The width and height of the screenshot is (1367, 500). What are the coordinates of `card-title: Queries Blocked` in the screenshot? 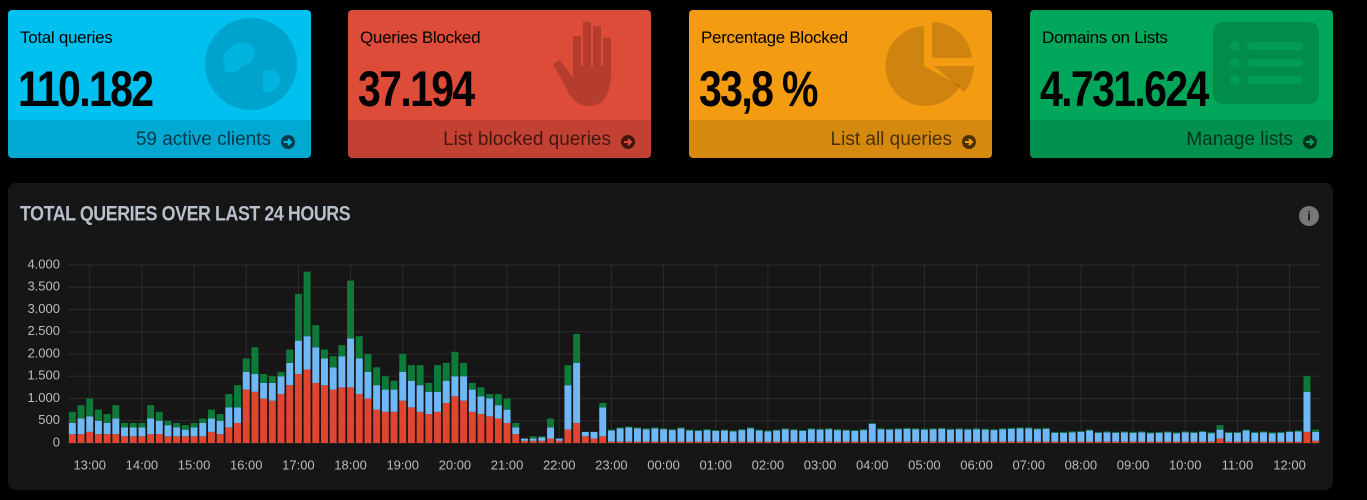 It's located at (420, 37).